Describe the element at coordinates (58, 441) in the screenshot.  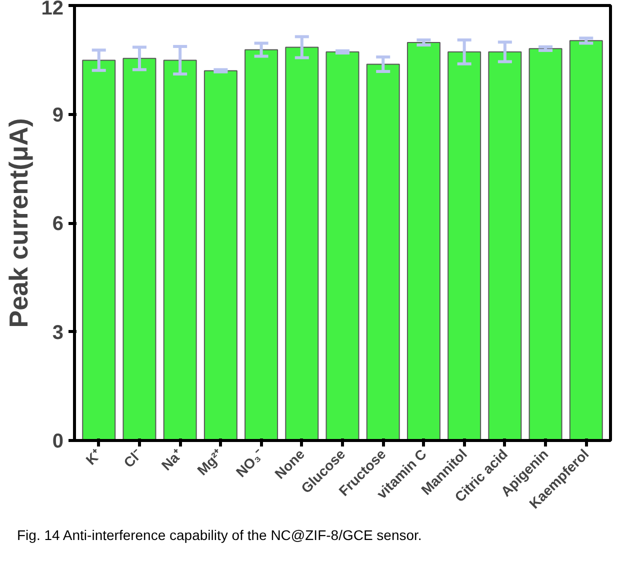
I see `y-tick-label: 0` at that location.